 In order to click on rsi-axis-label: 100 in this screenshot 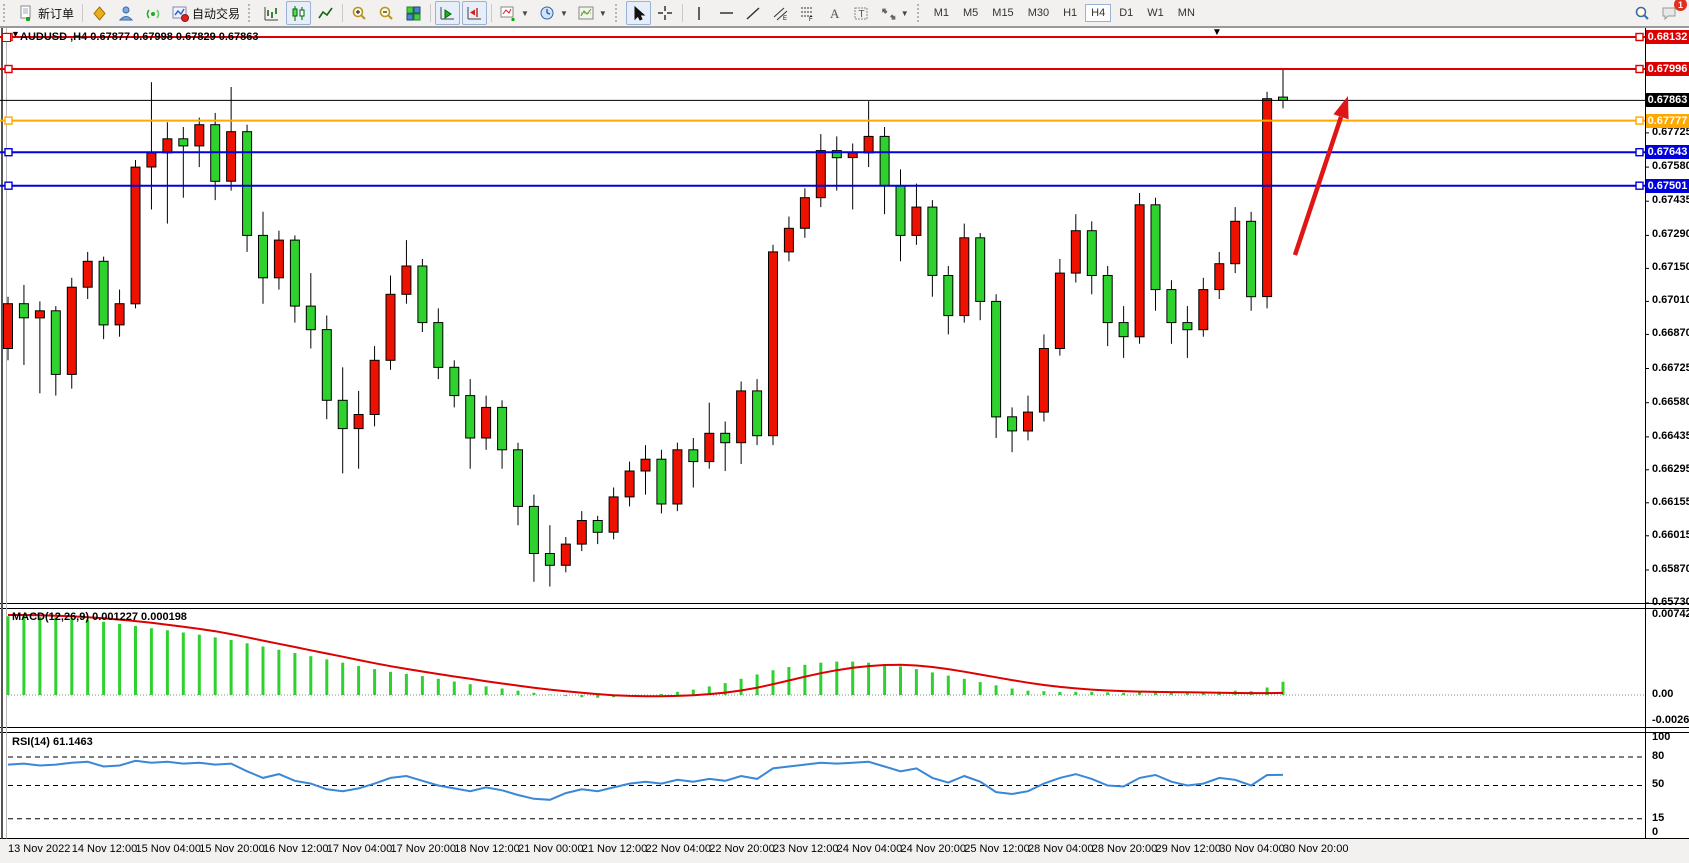, I will do `click(1661, 737)`.